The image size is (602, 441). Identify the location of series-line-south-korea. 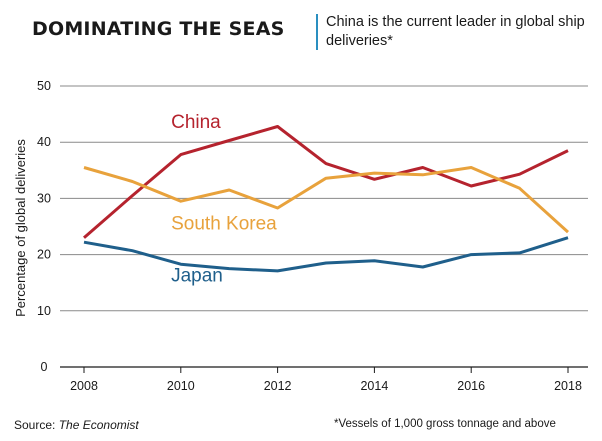
(326, 200).